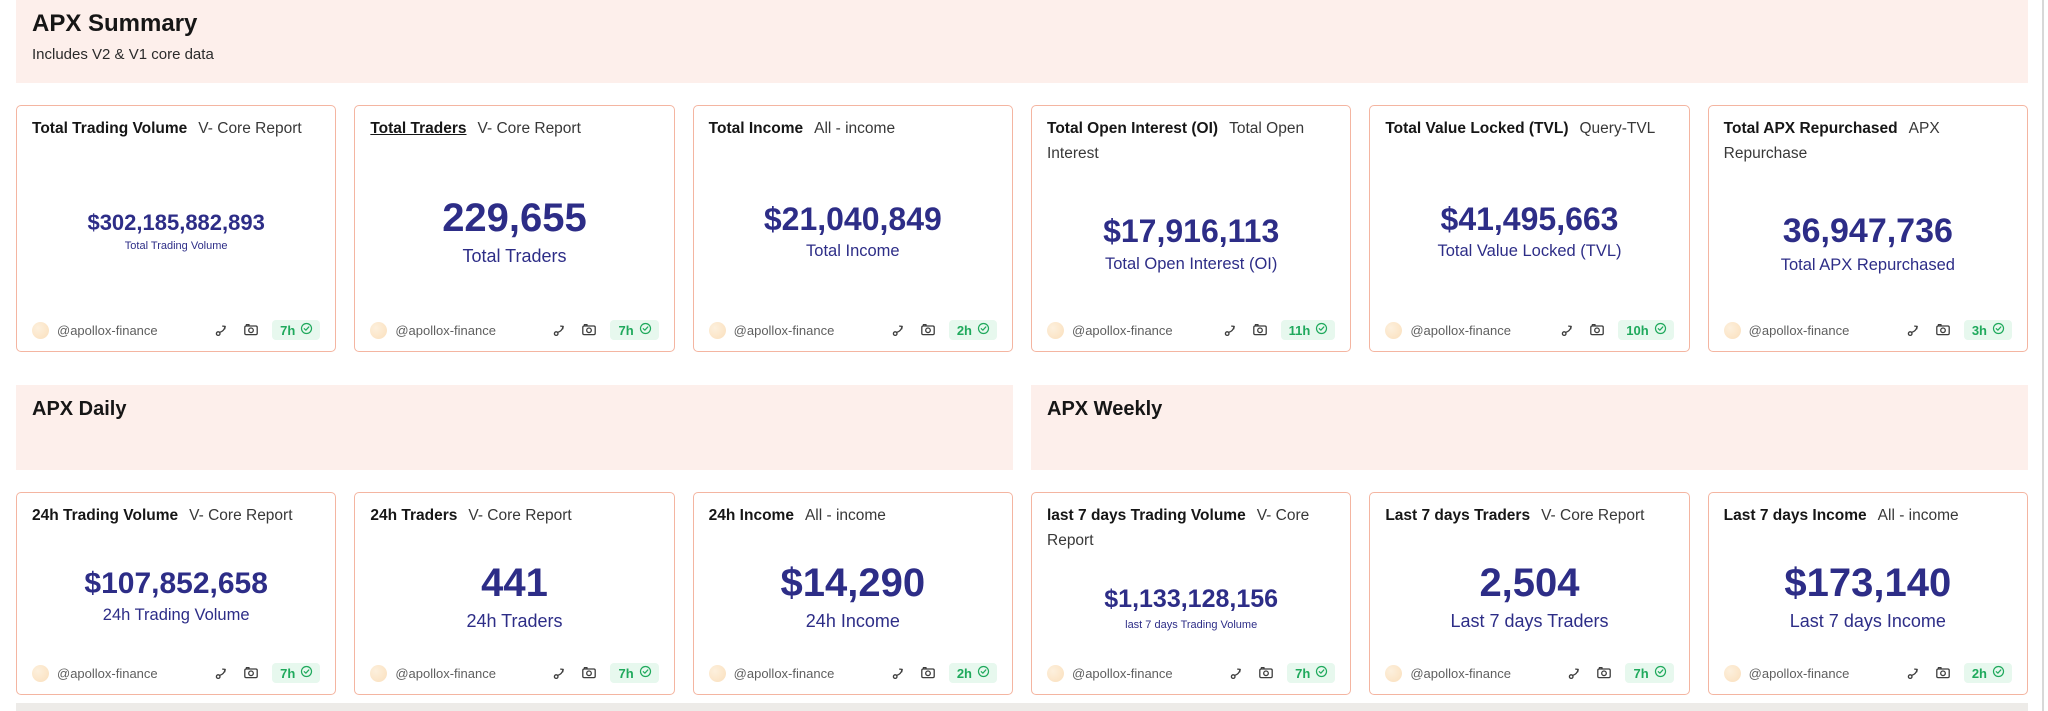 The height and width of the screenshot is (711, 2048). I want to click on card-header: Last 7 days Traders V- Core Report, so click(1529, 516).